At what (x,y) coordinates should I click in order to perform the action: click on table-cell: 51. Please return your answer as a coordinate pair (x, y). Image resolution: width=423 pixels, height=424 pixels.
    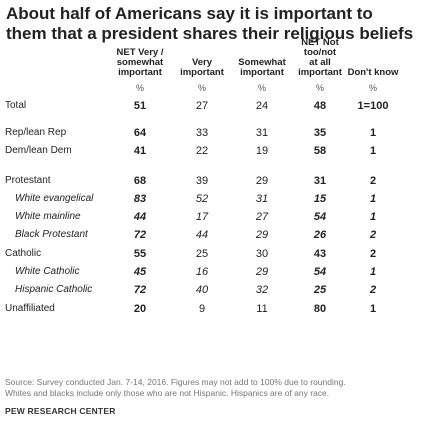
    Looking at the image, I should click on (140, 106).